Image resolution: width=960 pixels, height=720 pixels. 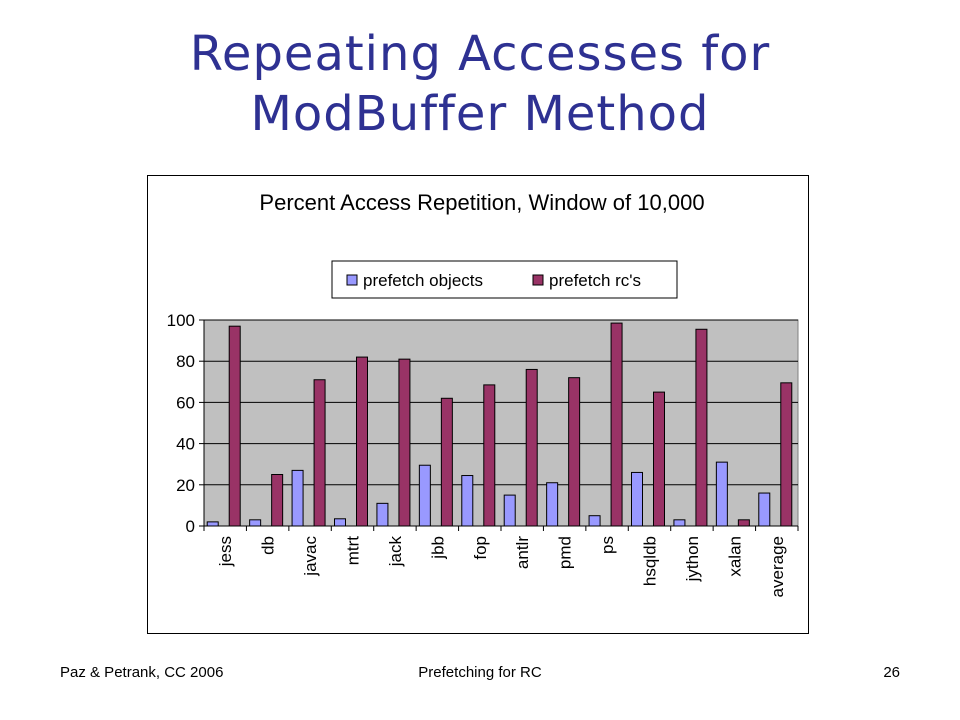 What do you see at coordinates (650, 561) in the screenshot?
I see `x-tick-label: hsqldb` at bounding box center [650, 561].